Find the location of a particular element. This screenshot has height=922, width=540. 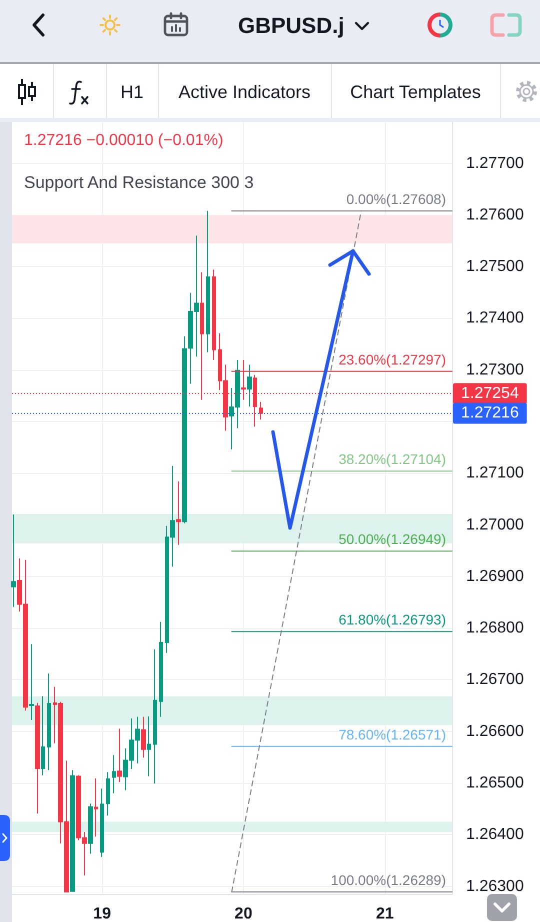

series-label: 38.20%(1.27104) is located at coordinates (392, 459).